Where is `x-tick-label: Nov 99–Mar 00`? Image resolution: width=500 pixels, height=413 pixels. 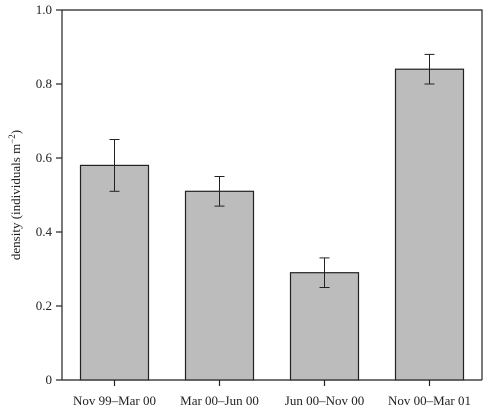
x-tick-label: Nov 99–Mar 00 is located at coordinates (114, 400).